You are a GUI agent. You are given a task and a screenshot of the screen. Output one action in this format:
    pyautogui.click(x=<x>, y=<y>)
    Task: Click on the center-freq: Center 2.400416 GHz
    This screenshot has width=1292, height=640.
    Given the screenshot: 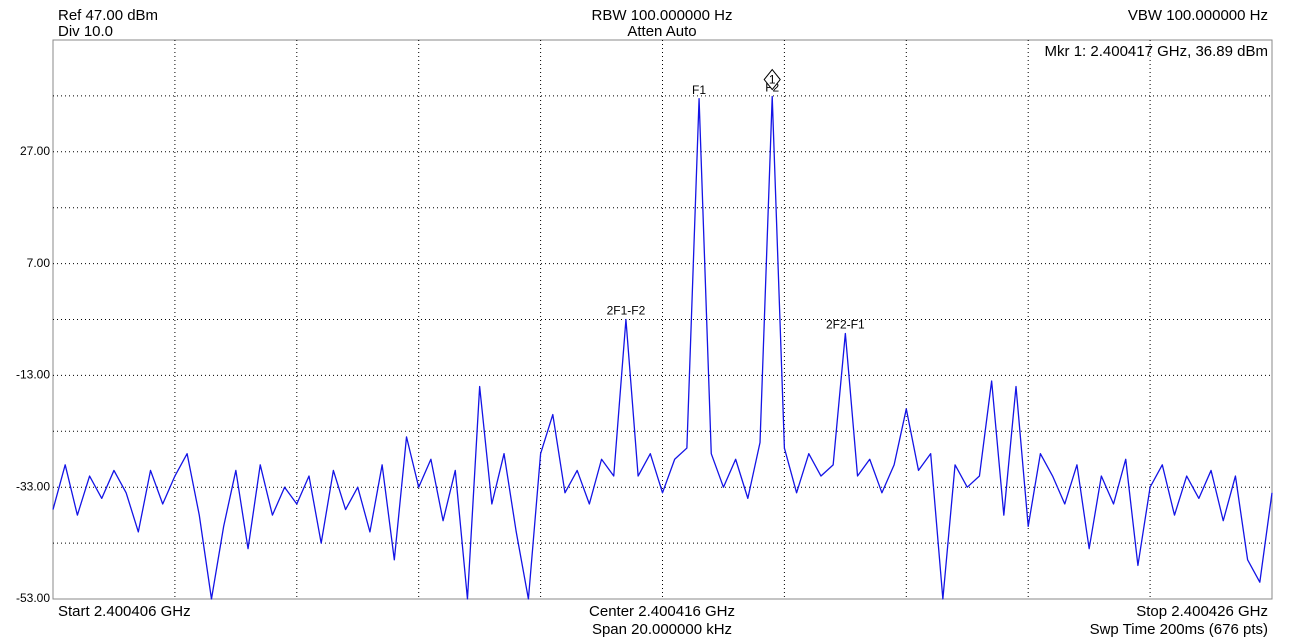 What is the action you would take?
    pyautogui.click(x=662, y=611)
    